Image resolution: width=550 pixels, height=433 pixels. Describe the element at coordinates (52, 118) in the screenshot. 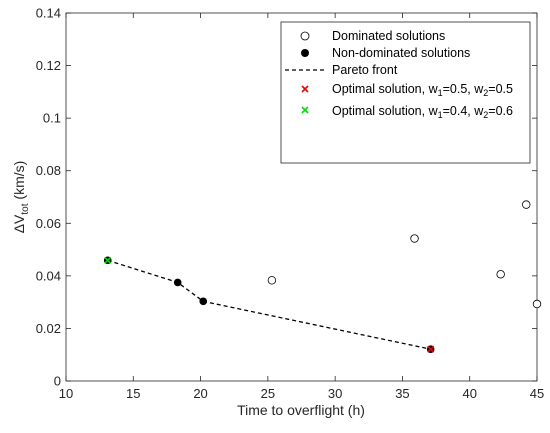

I see `y-tick-label: 0.1` at that location.